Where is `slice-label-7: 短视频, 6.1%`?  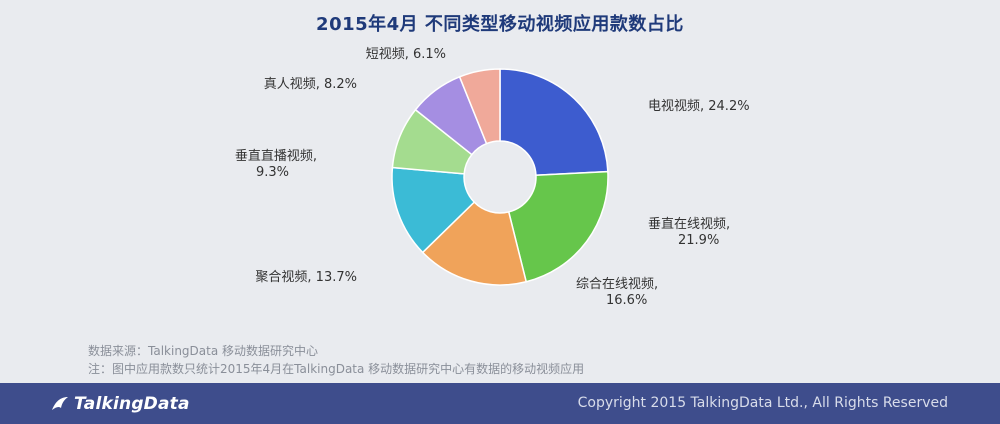
slice-label-7: 短视频, 6.1% is located at coordinates (406, 54).